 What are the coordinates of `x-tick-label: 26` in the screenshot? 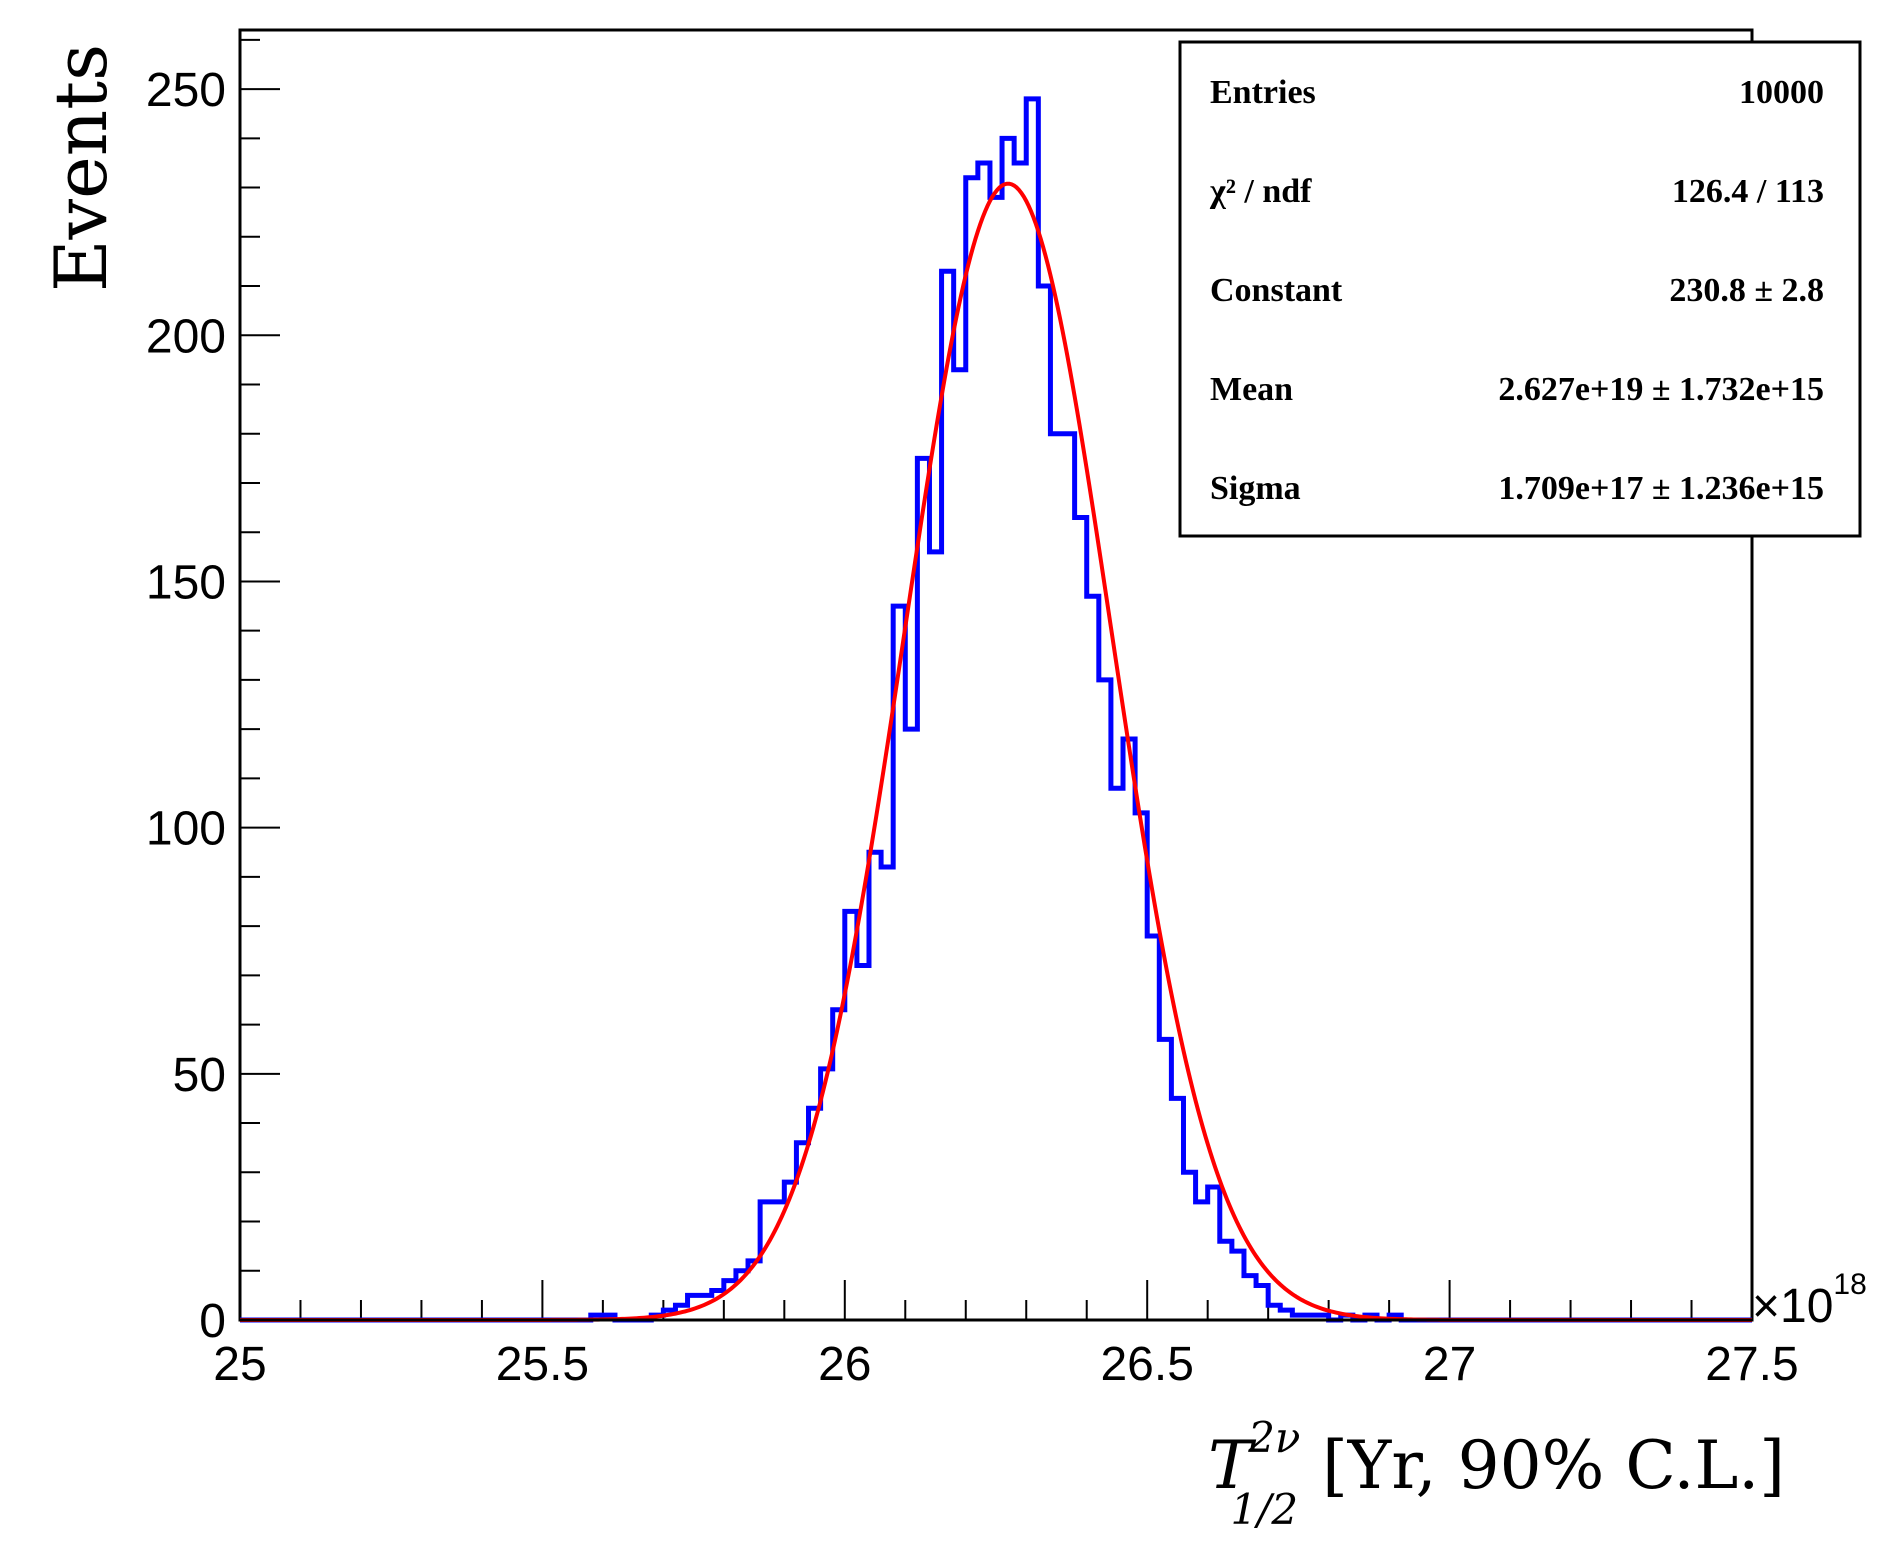 It's located at (844, 1364).